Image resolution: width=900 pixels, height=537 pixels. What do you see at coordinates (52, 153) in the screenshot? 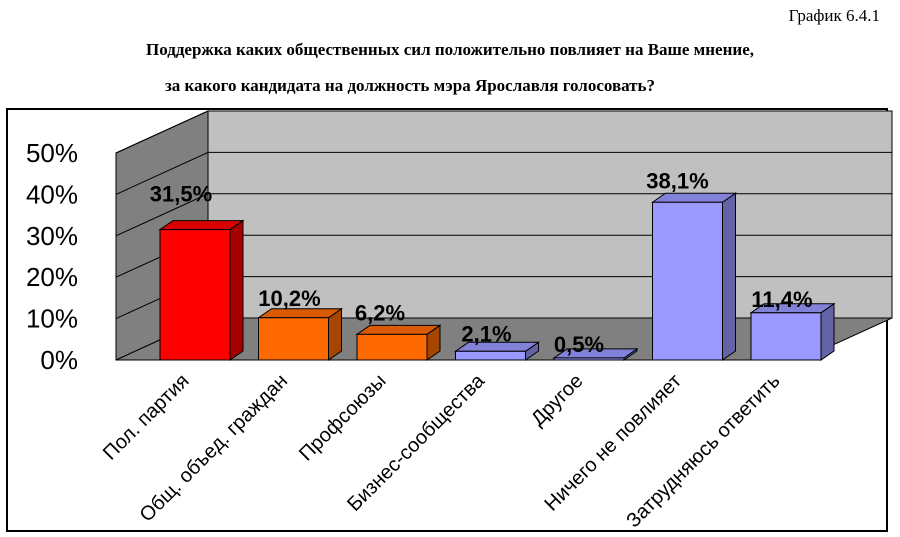
I see `y-tick-label: 50%` at bounding box center [52, 153].